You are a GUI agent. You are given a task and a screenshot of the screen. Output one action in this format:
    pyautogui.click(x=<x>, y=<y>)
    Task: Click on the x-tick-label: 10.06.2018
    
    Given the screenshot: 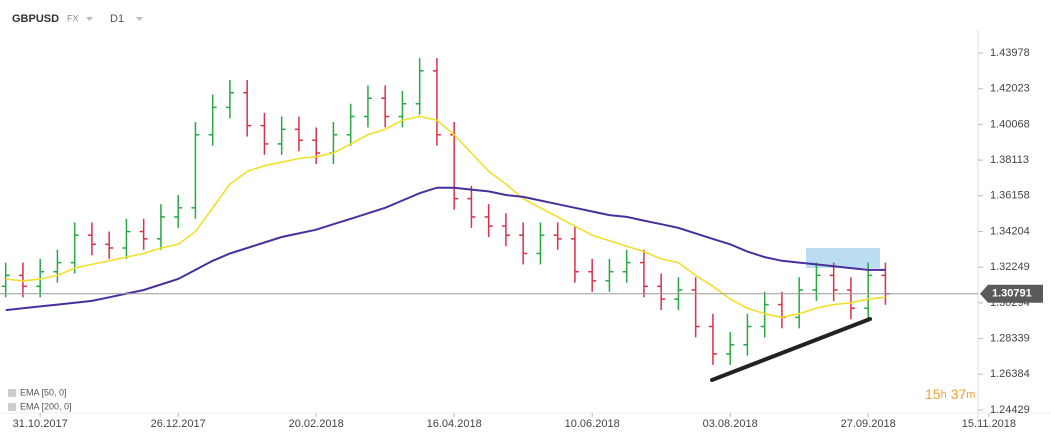 What is the action you would take?
    pyautogui.click(x=592, y=424)
    